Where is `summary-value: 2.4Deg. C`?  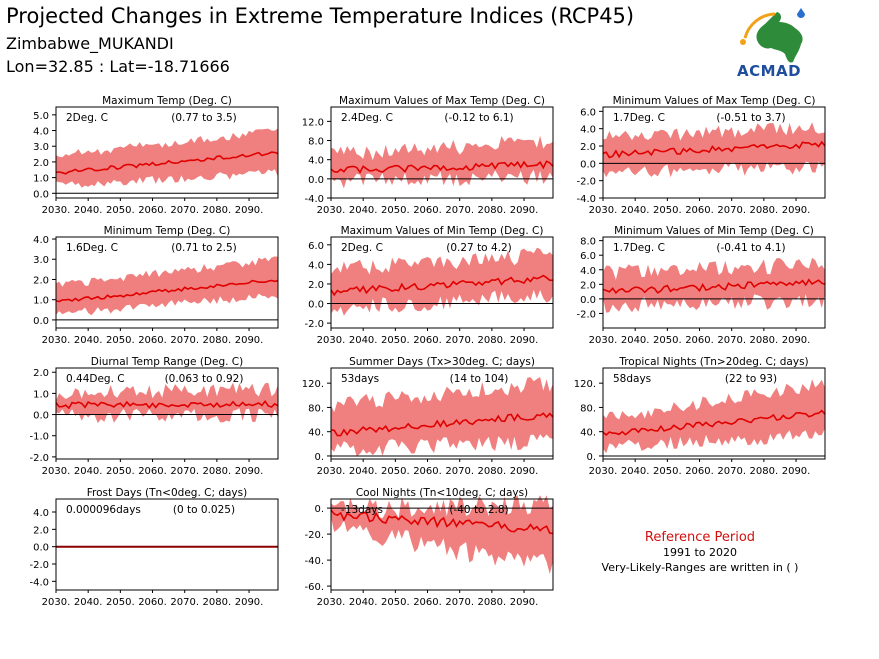 summary-value: 2.4Deg. C is located at coordinates (367, 118).